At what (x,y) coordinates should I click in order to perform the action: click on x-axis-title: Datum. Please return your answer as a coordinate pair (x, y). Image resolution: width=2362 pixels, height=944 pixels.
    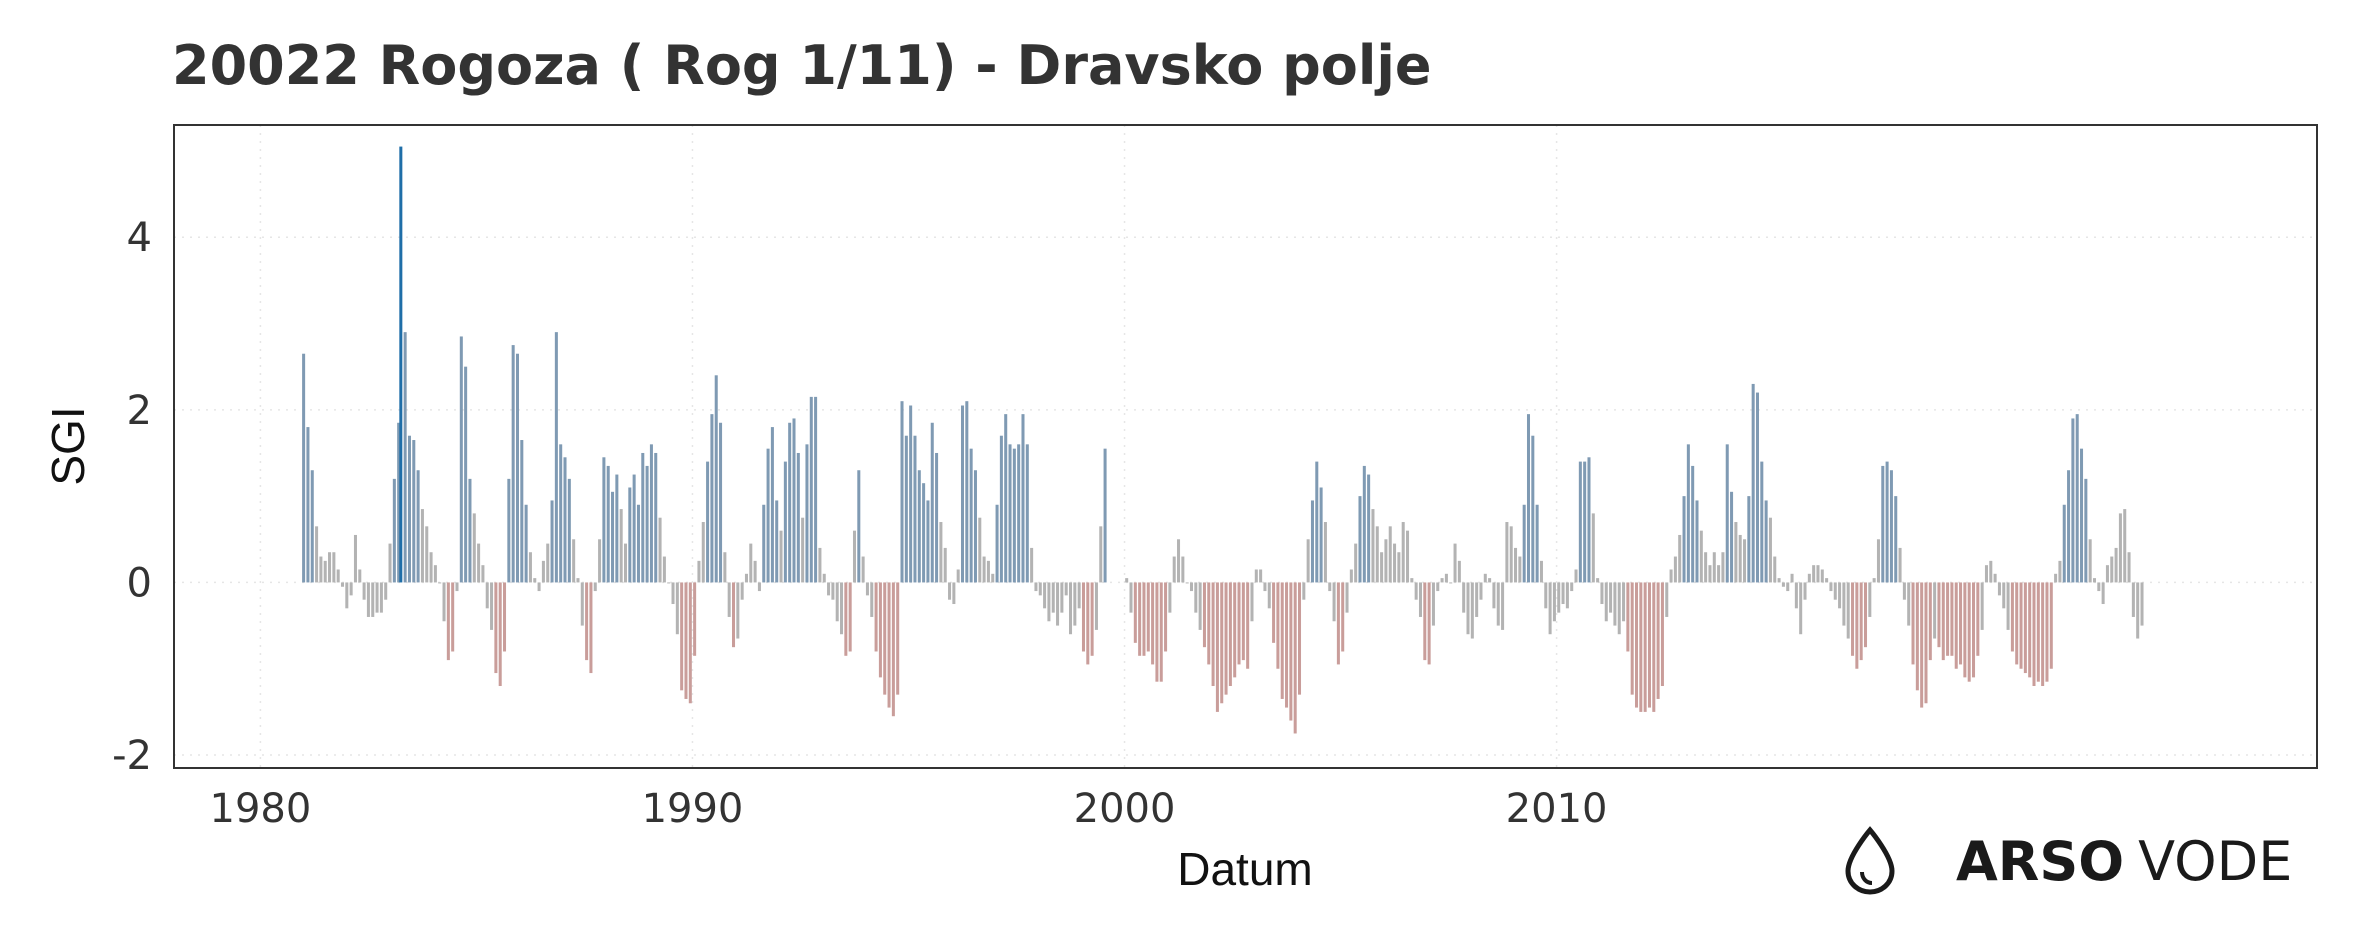
    Looking at the image, I should click on (1244, 869).